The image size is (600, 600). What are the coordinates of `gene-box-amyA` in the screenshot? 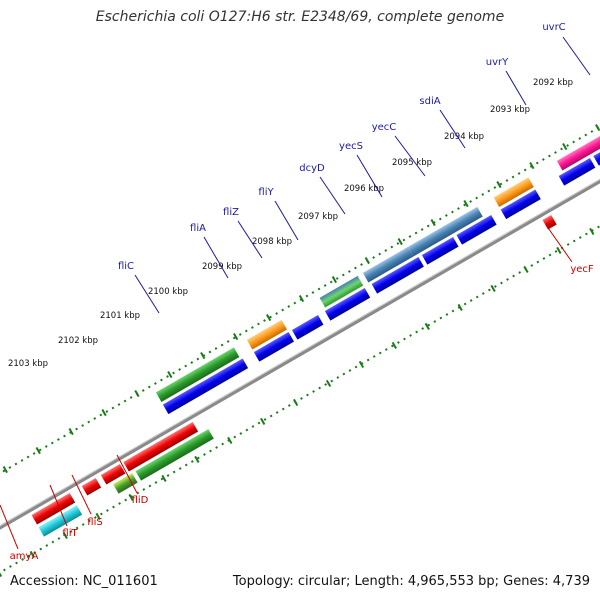 It's located at (53, 509).